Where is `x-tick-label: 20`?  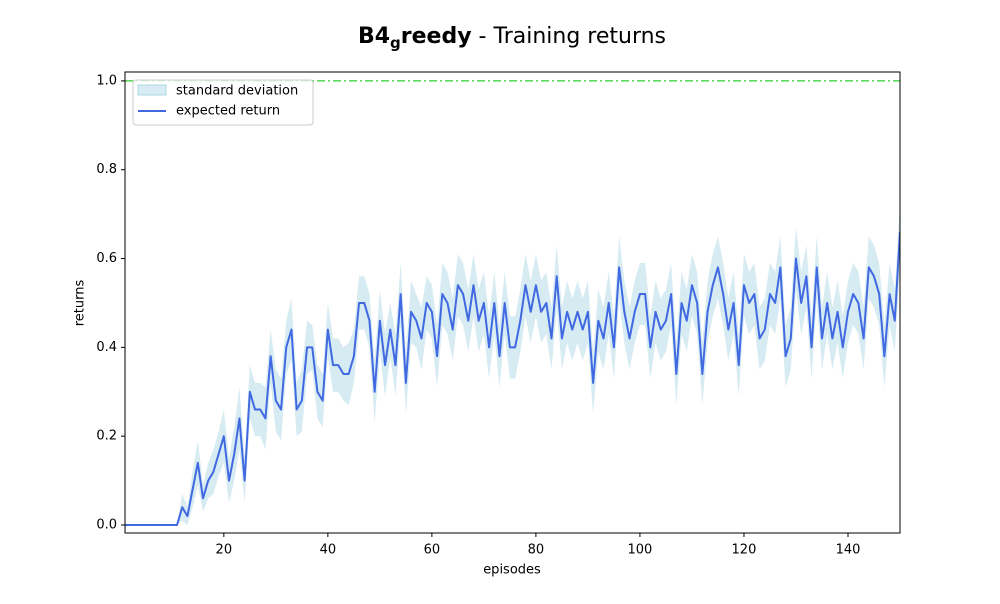 x-tick-label: 20 is located at coordinates (224, 550).